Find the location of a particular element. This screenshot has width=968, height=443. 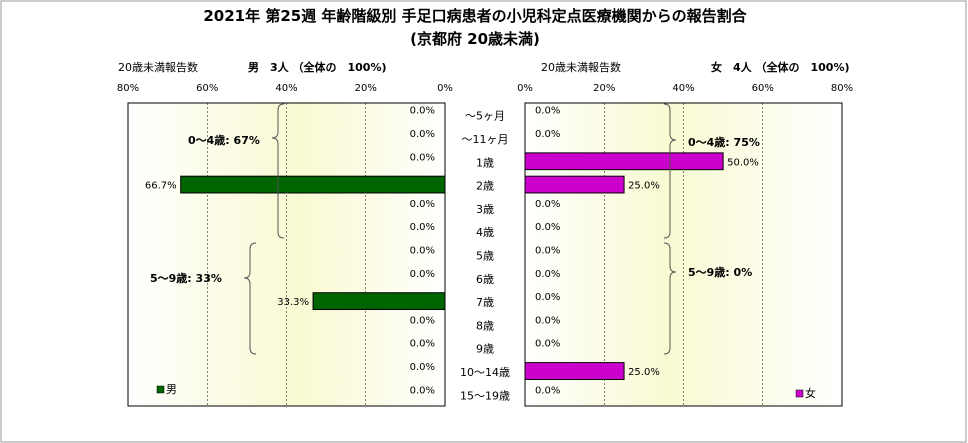

male-tick-label: 60% is located at coordinates (207, 88).